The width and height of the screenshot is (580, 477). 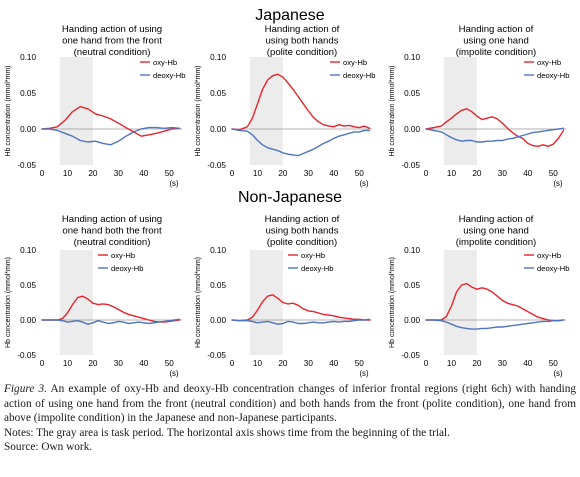 I want to click on caption-source: Source: Own work., so click(x=48, y=447).